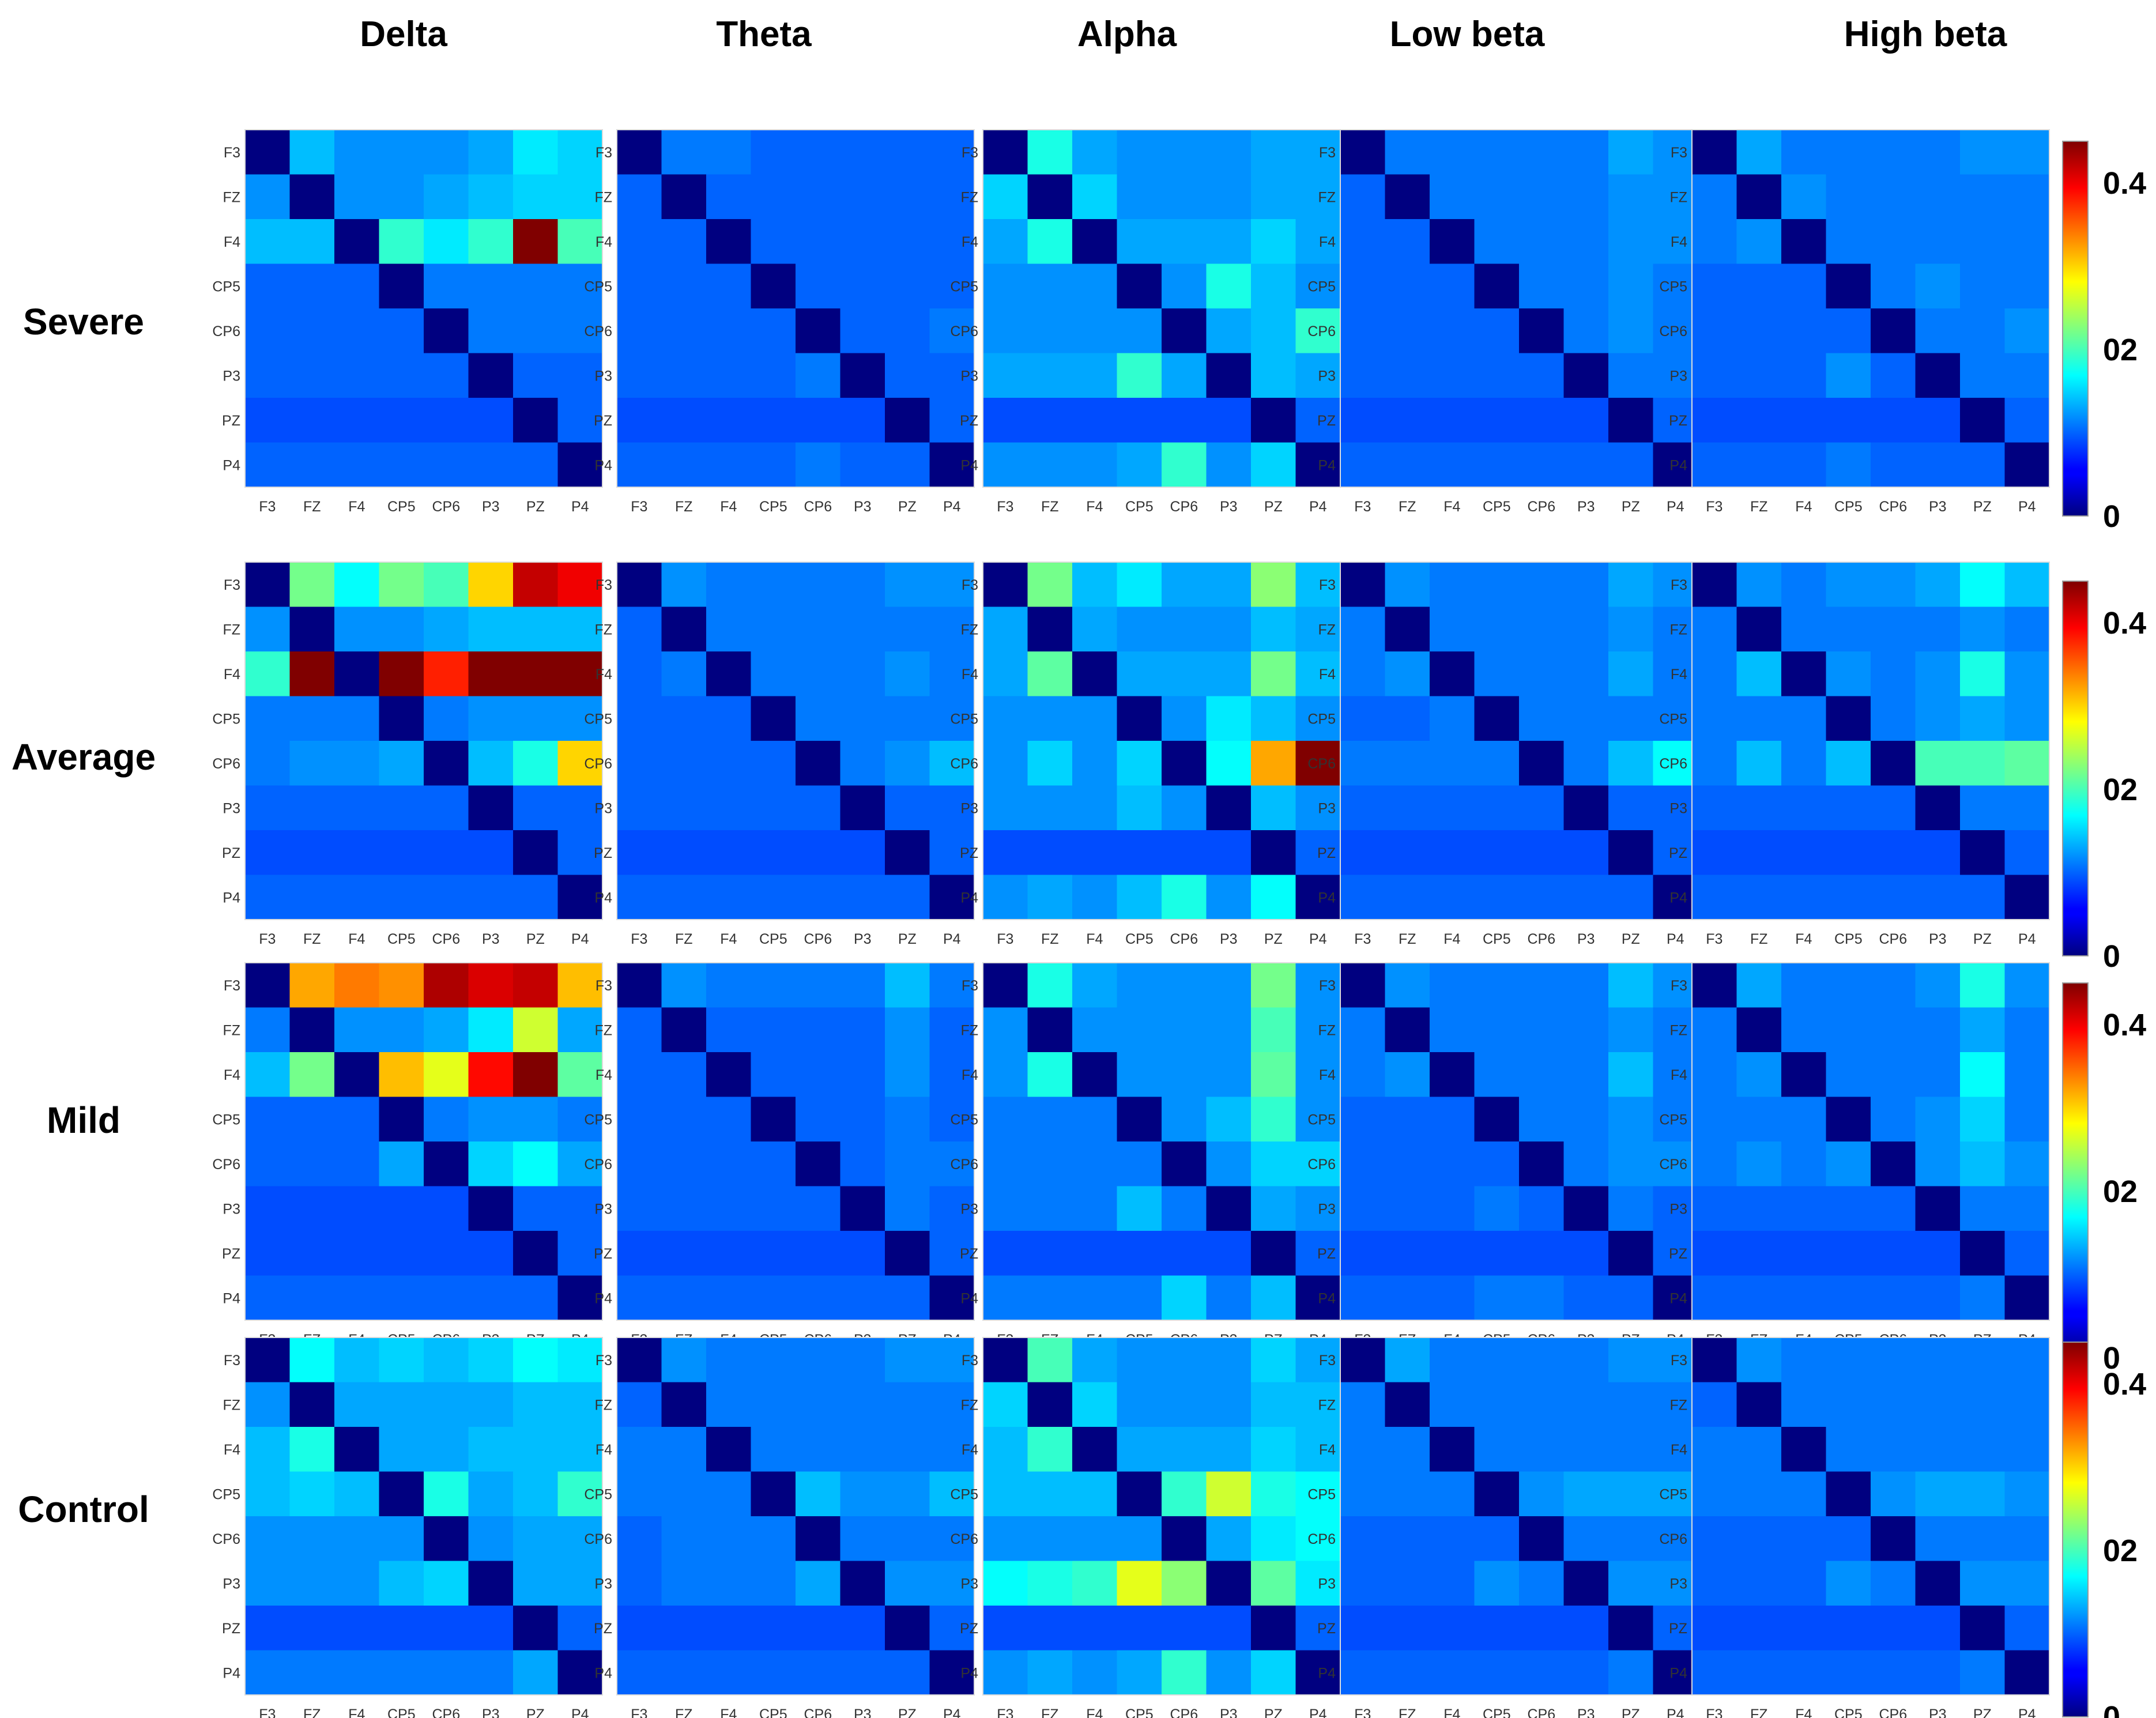 The image size is (2156, 1718). What do you see at coordinates (1679, 1075) in the screenshot?
I see `y-tick-label: F4` at bounding box center [1679, 1075].